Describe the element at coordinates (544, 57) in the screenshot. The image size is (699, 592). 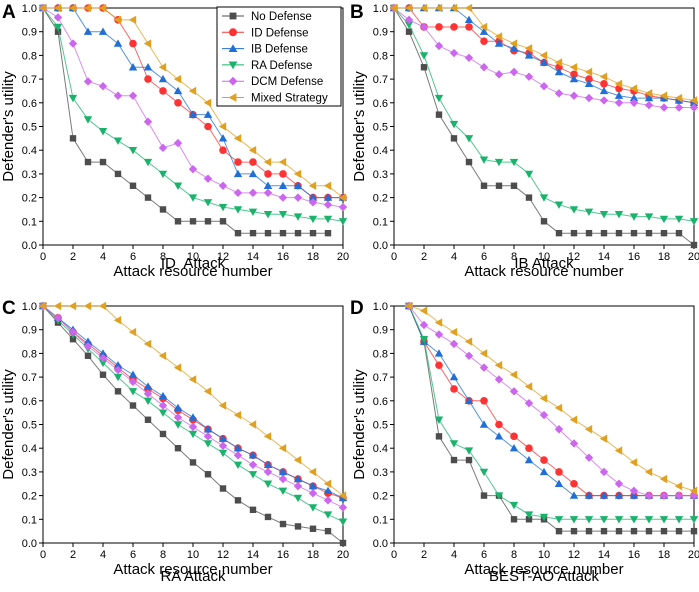
I see `series-dcm-defense` at that location.